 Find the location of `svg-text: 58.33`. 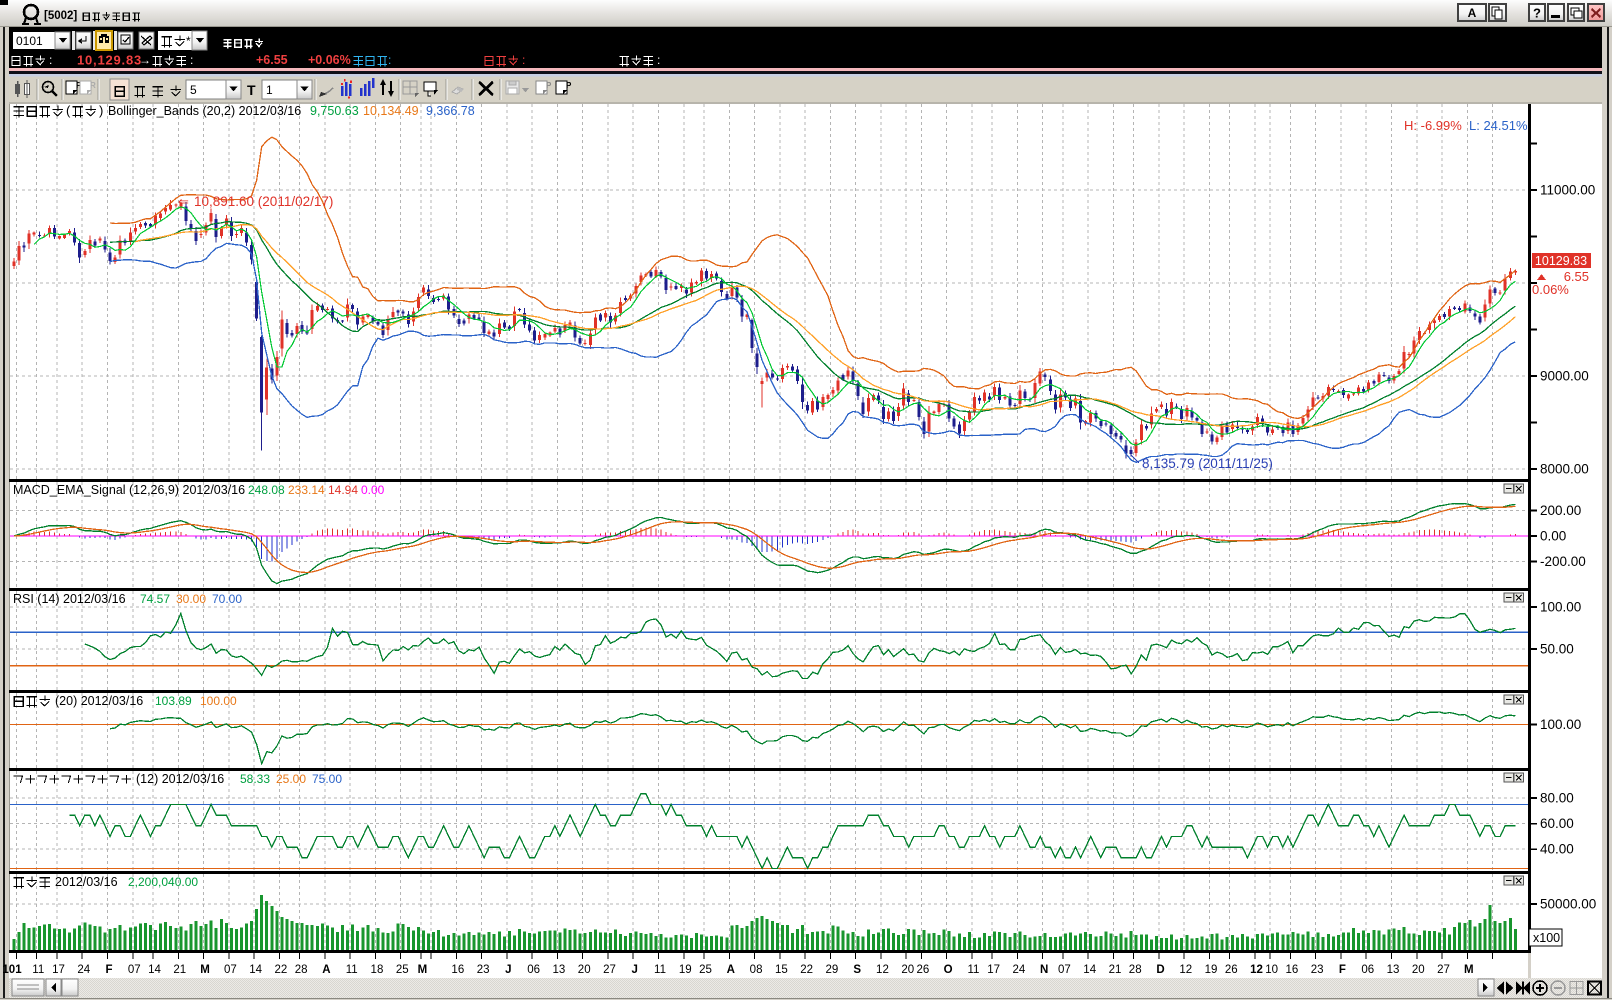

svg-text: 58.33 is located at coordinates (255, 779).